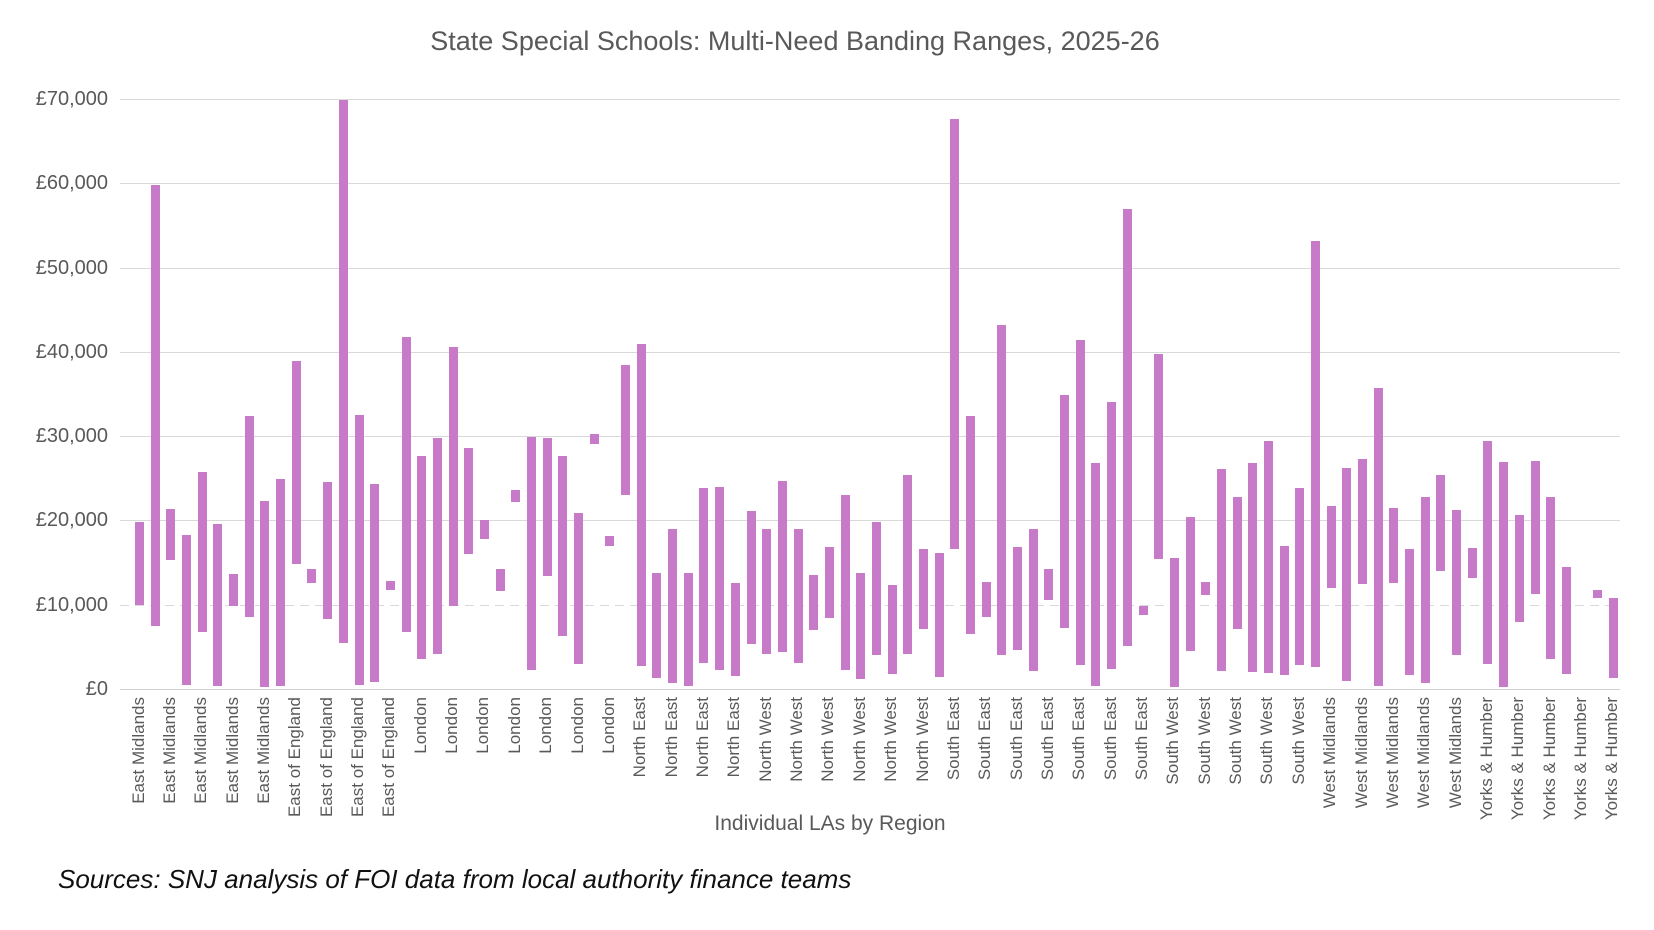 The height and width of the screenshot is (930, 1654). What do you see at coordinates (870, 689) in the screenshot?
I see `x-axis-line` at bounding box center [870, 689].